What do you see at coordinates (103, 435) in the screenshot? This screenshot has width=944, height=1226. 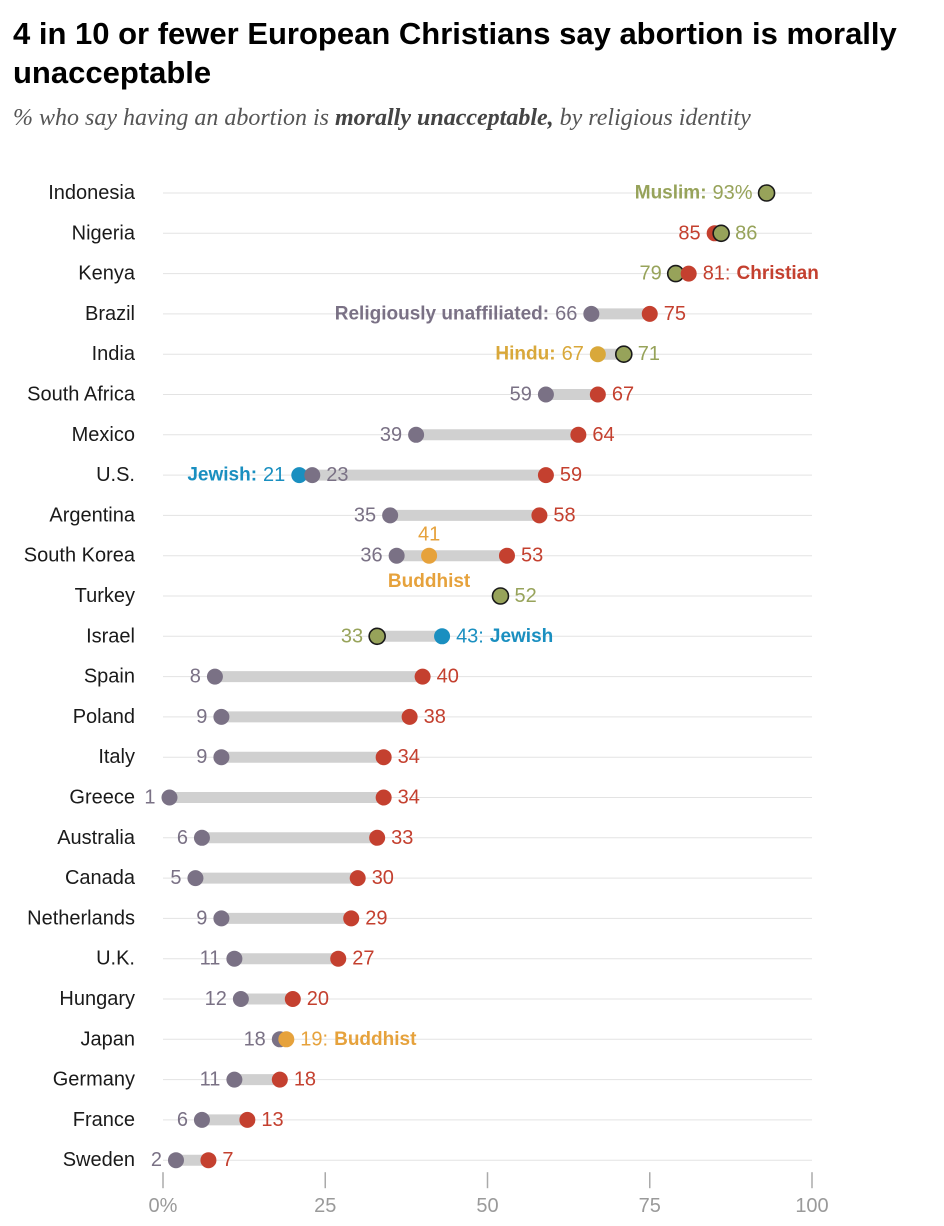 I see `country-label: Mexico` at bounding box center [103, 435].